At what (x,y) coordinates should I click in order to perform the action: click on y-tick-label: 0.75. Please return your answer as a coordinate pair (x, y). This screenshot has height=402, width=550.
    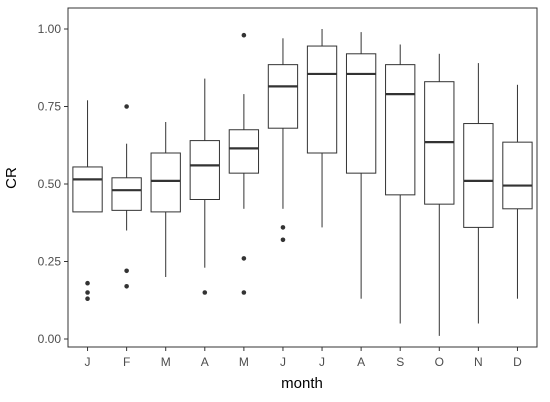
    Looking at the image, I should click on (50, 107).